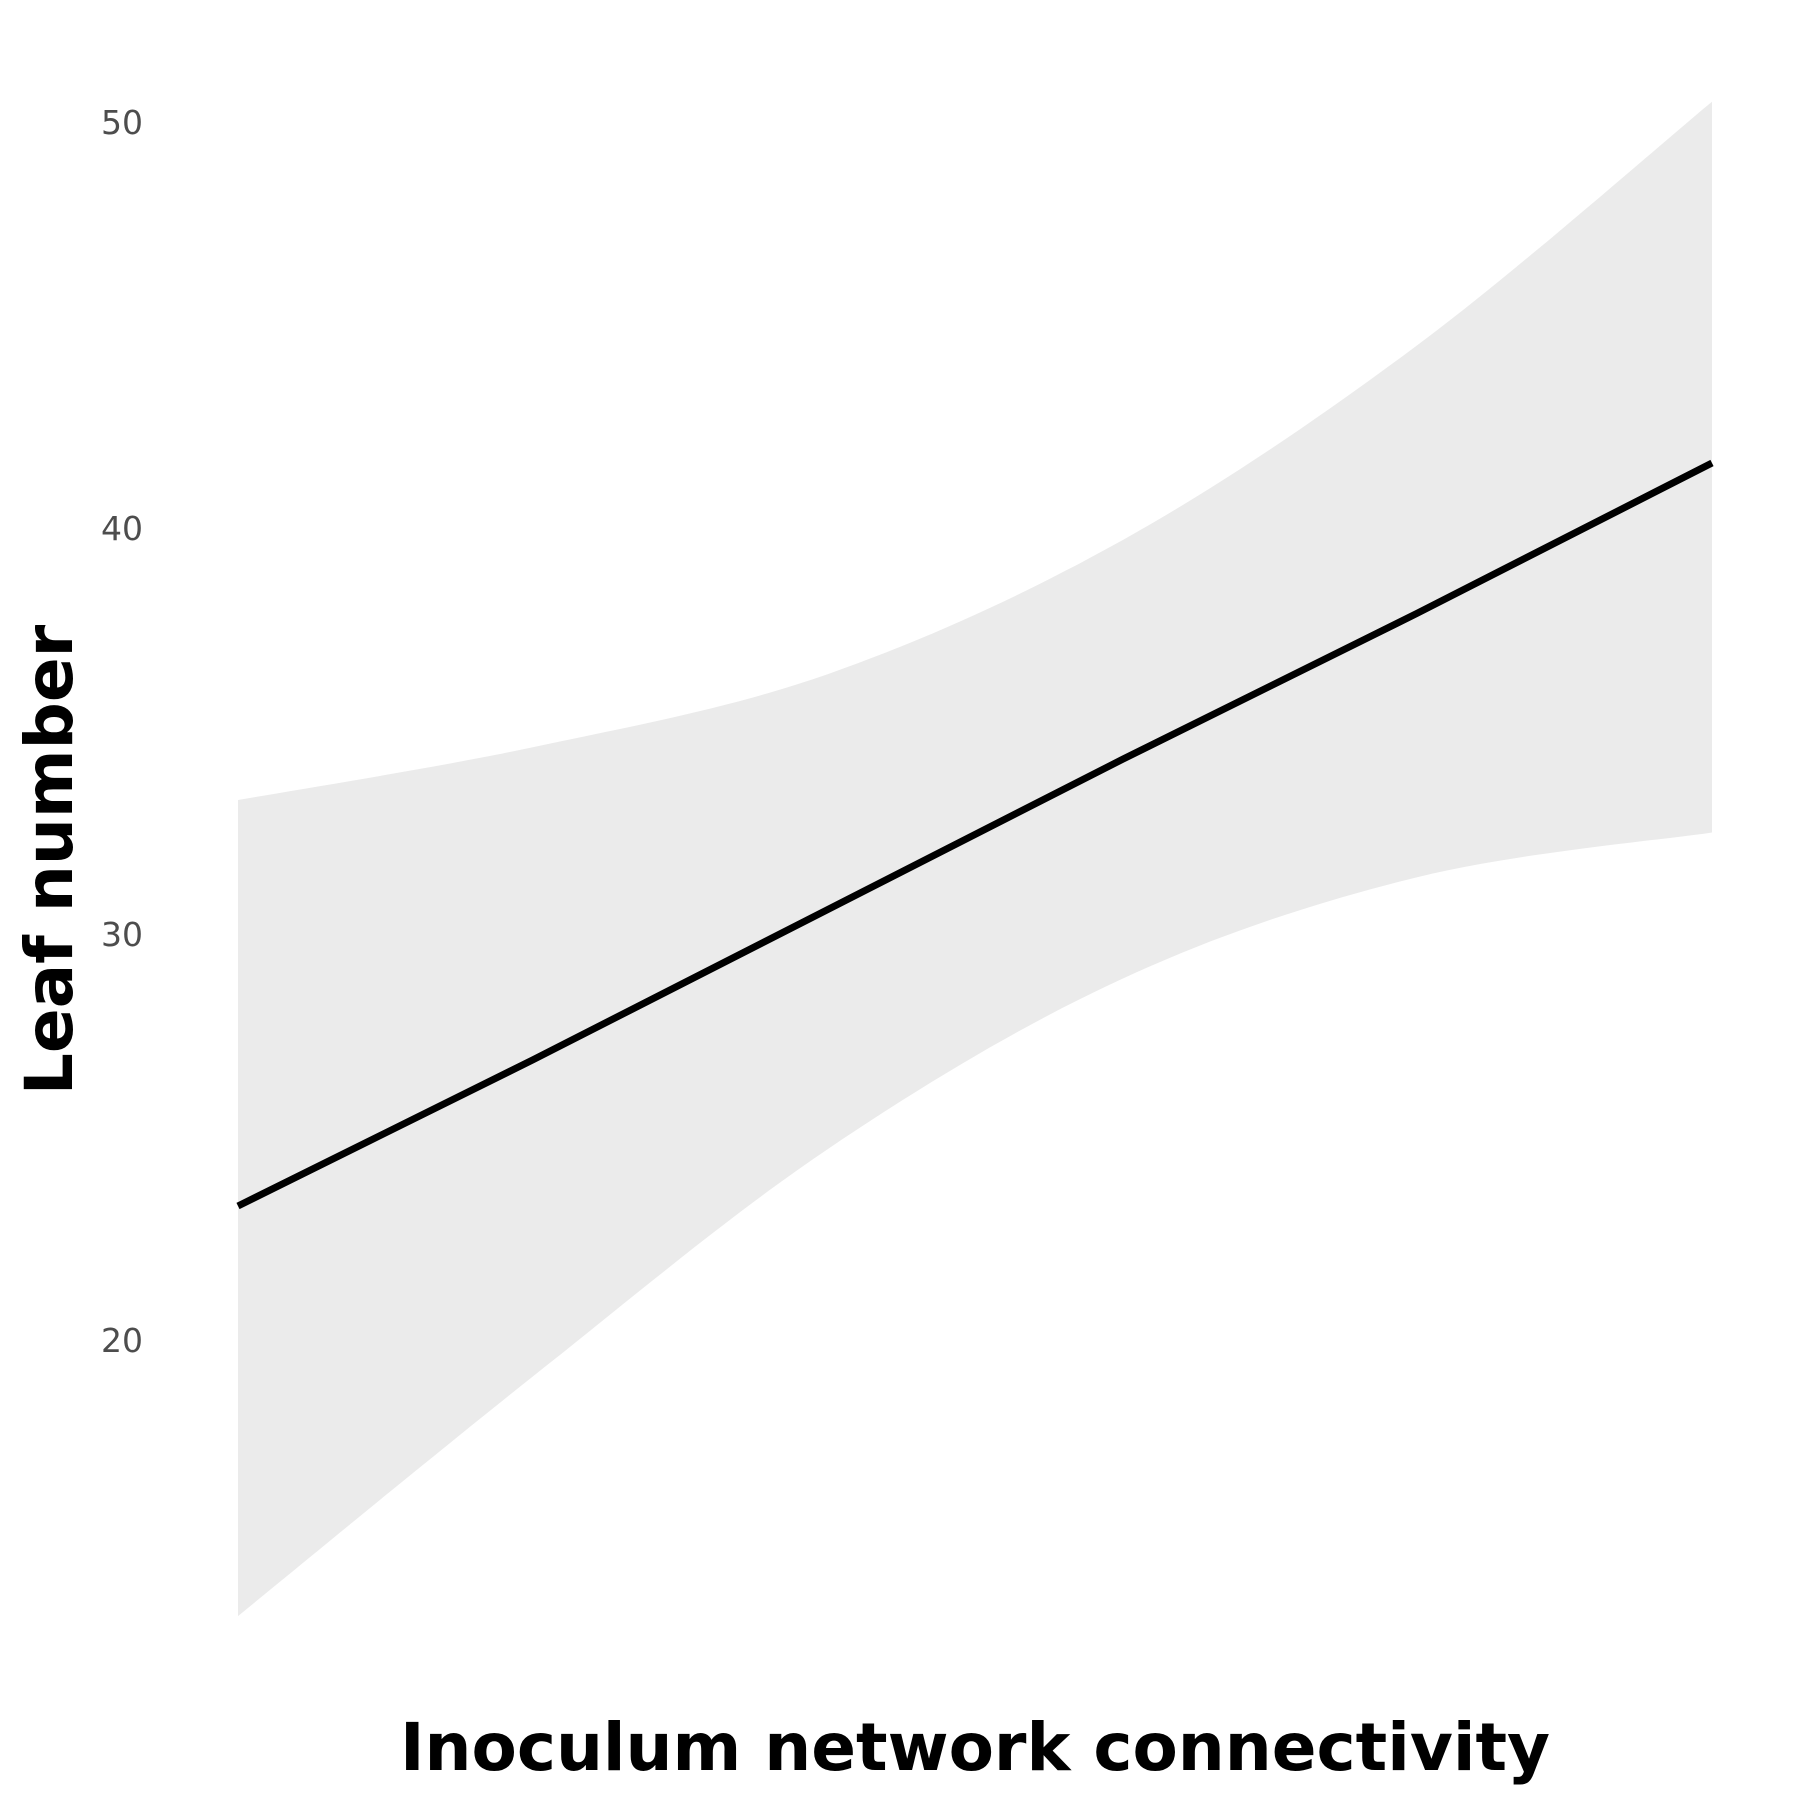  I want to click on y-tick-label: 50, so click(122, 122).